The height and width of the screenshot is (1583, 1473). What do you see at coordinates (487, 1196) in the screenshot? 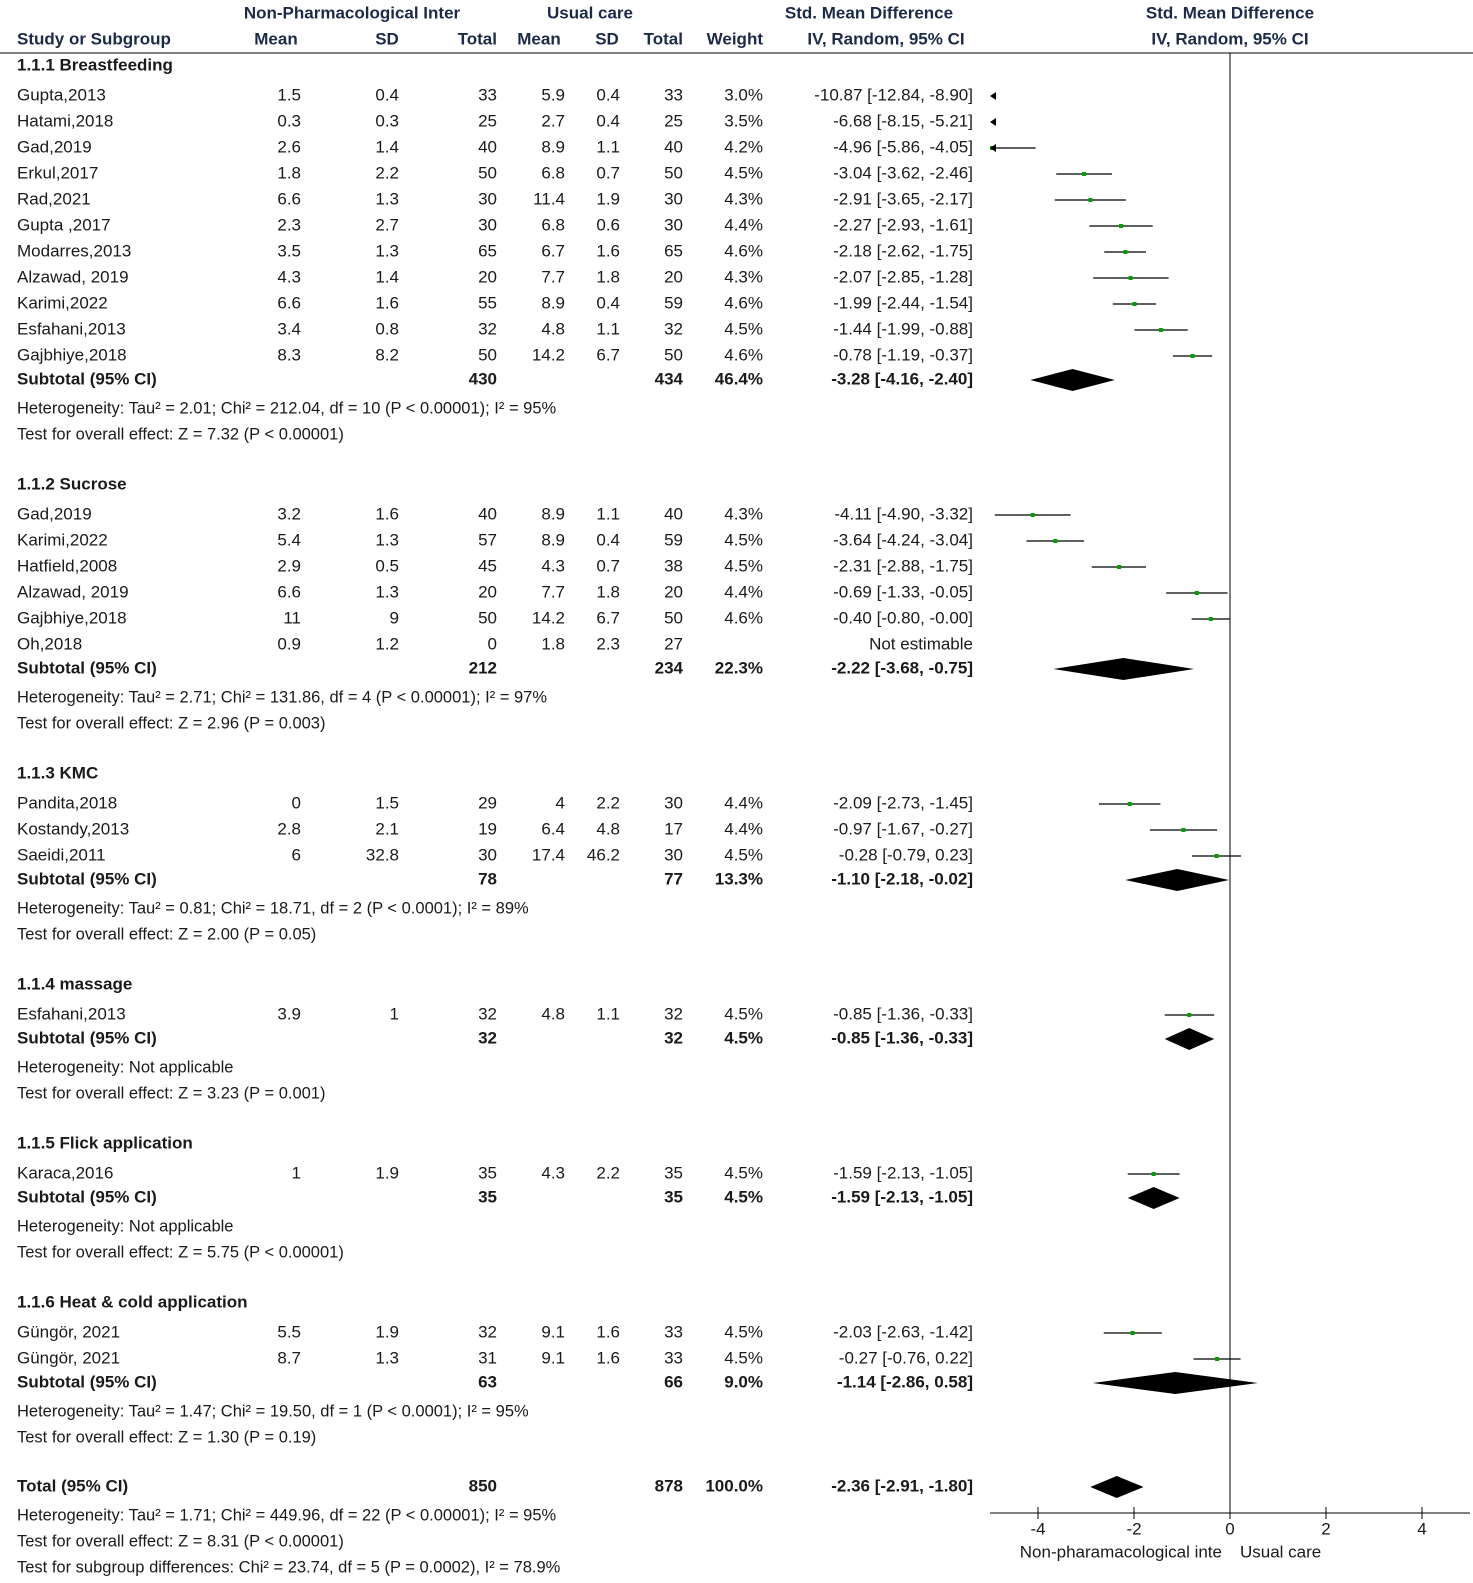
I see `subtotal-n1: 35` at bounding box center [487, 1196].